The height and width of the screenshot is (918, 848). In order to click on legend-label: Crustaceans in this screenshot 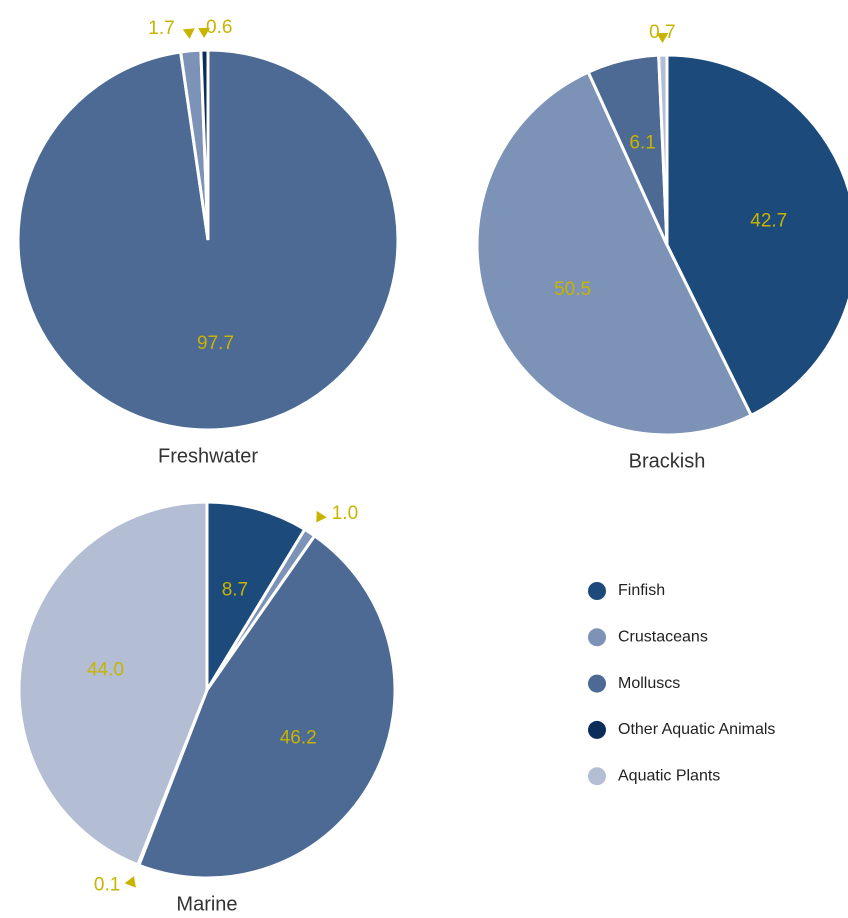, I will do `click(663, 637)`.